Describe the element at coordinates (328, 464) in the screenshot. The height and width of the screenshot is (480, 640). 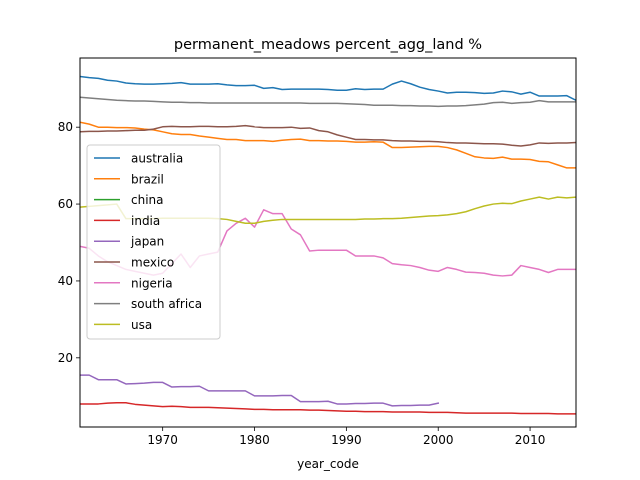
I see `x-axis-label: year_code` at that location.